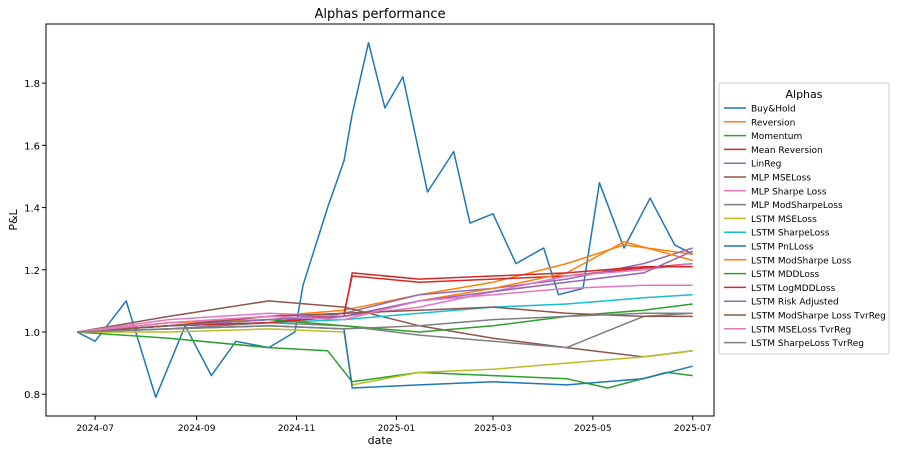 This screenshot has height=453, width=897. What do you see at coordinates (95, 429) in the screenshot?
I see `x-tick-label: 2024-07` at bounding box center [95, 429].